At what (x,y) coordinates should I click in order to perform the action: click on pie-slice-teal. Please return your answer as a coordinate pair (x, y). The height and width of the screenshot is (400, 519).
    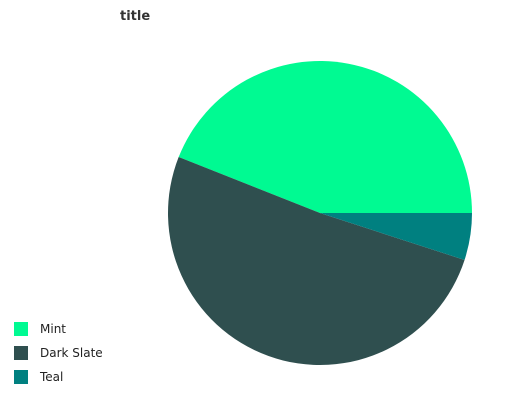
    Looking at the image, I should click on (396, 236).